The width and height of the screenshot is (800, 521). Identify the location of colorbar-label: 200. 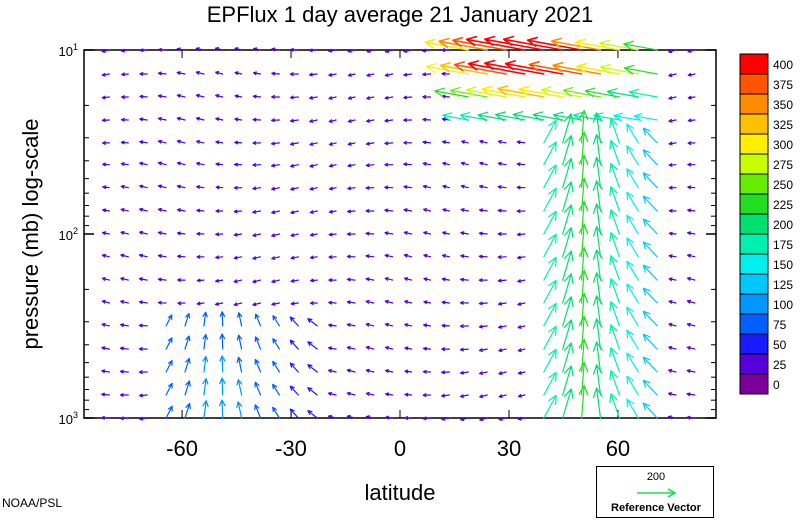
(783, 225).